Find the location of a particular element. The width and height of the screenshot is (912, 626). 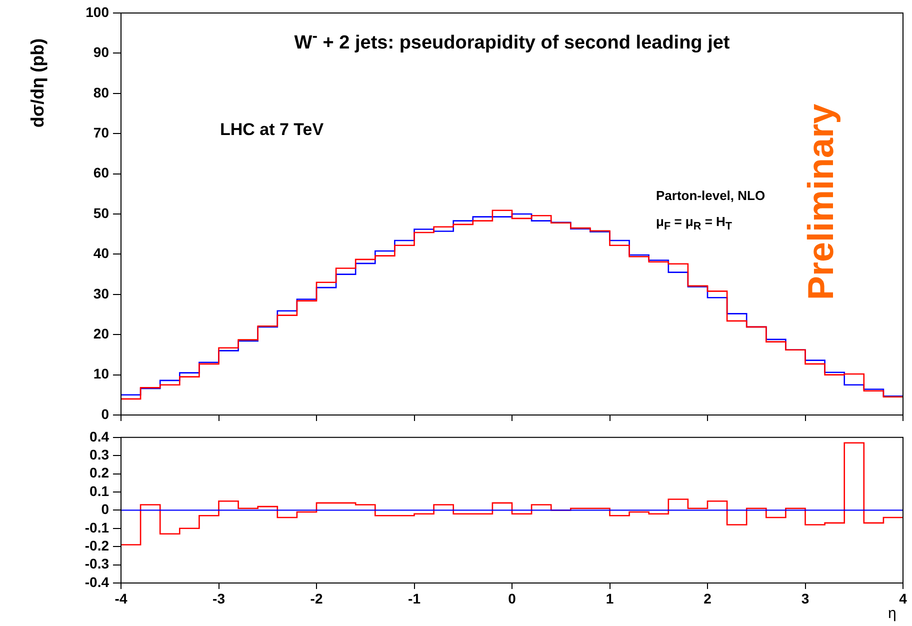

annotation: LHC at 7 TeV is located at coordinates (272, 130).